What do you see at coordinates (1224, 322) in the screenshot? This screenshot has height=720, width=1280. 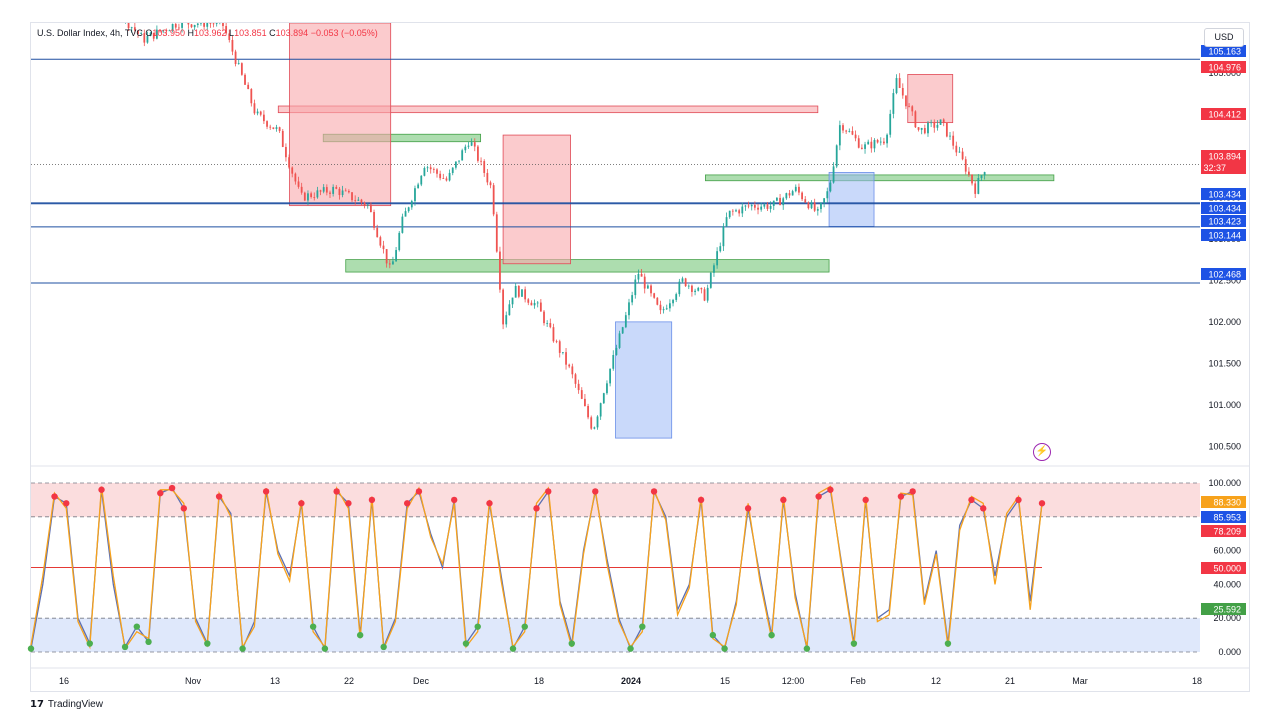 I see `price-axis-tick: 102.000` at bounding box center [1224, 322].